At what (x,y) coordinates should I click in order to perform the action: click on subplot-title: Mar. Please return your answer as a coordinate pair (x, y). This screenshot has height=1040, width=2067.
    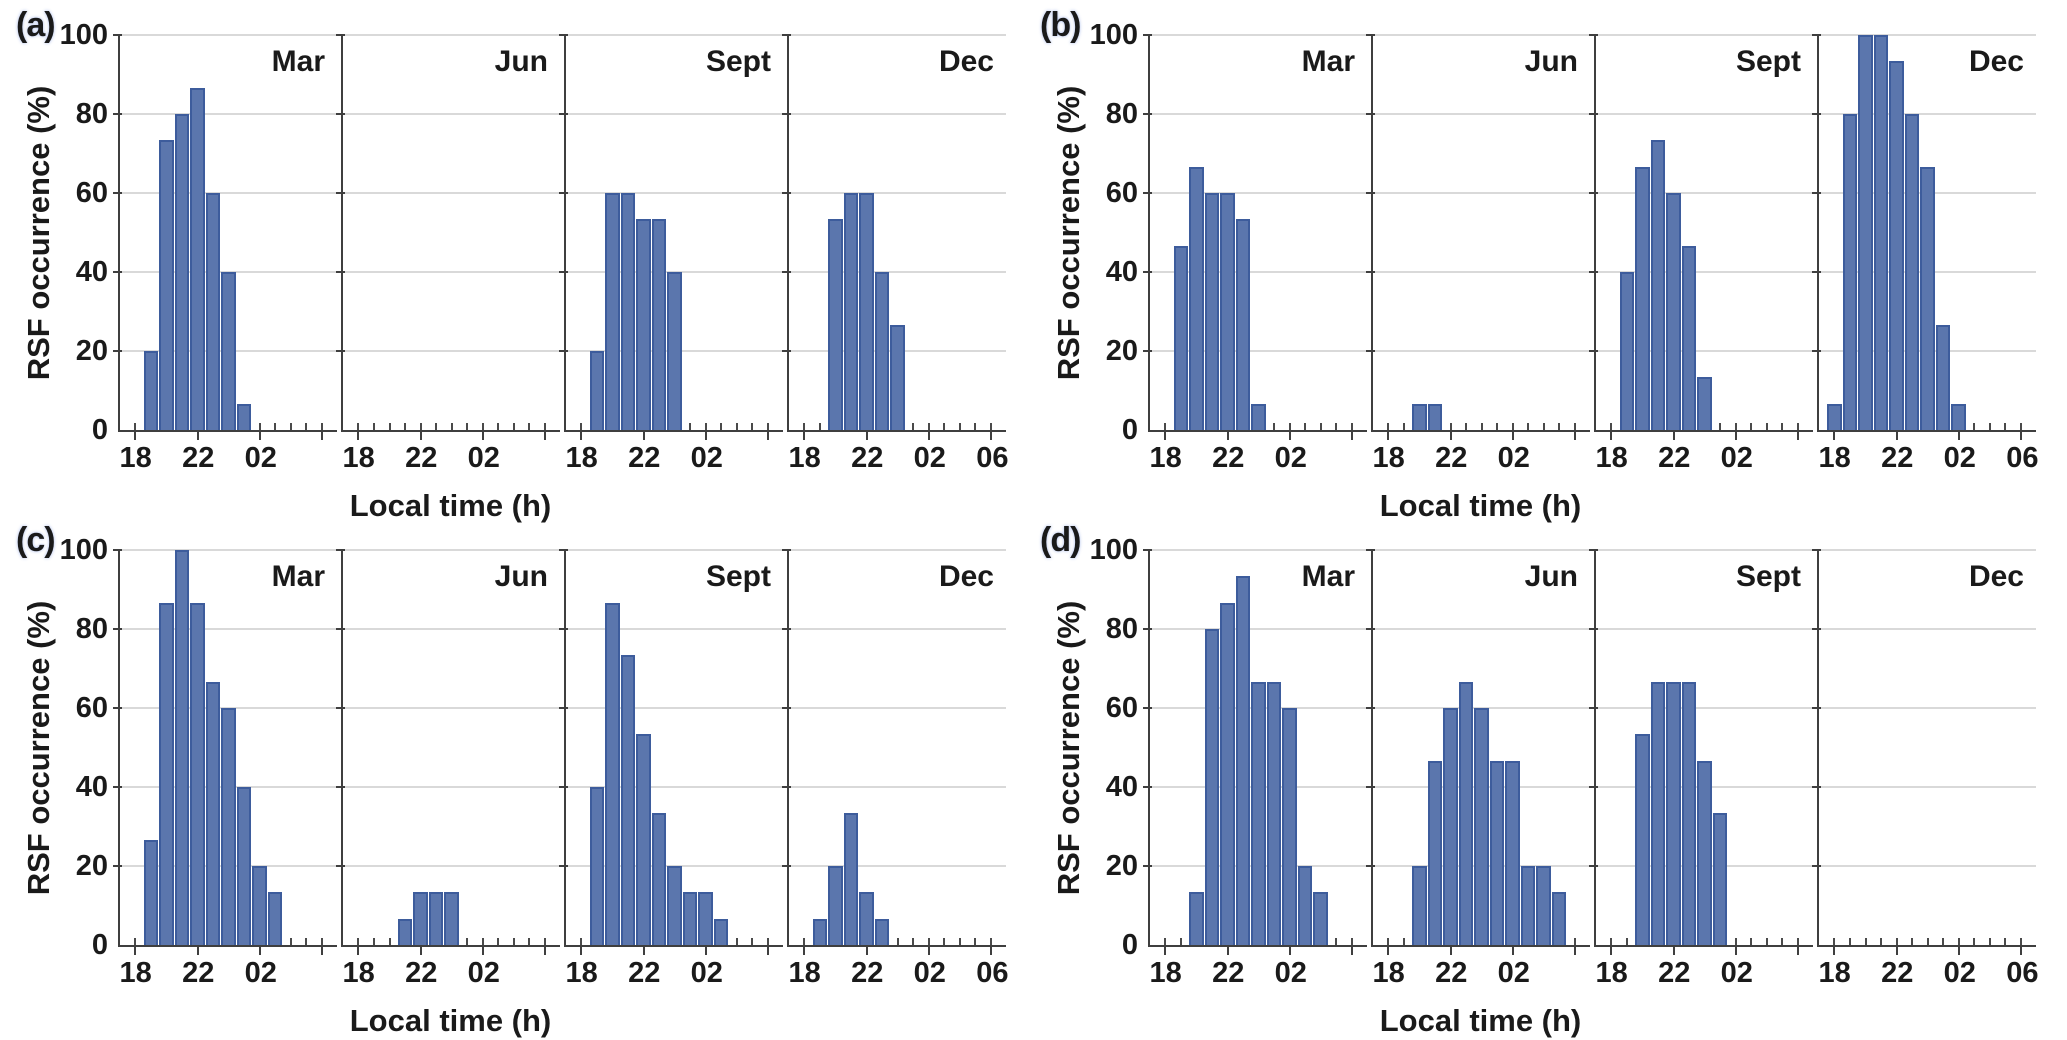
    Looking at the image, I should click on (1328, 61).